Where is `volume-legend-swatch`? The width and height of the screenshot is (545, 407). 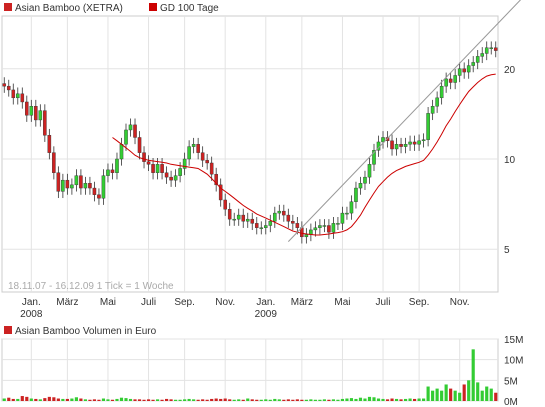 volume-legend-swatch is located at coordinates (8, 330).